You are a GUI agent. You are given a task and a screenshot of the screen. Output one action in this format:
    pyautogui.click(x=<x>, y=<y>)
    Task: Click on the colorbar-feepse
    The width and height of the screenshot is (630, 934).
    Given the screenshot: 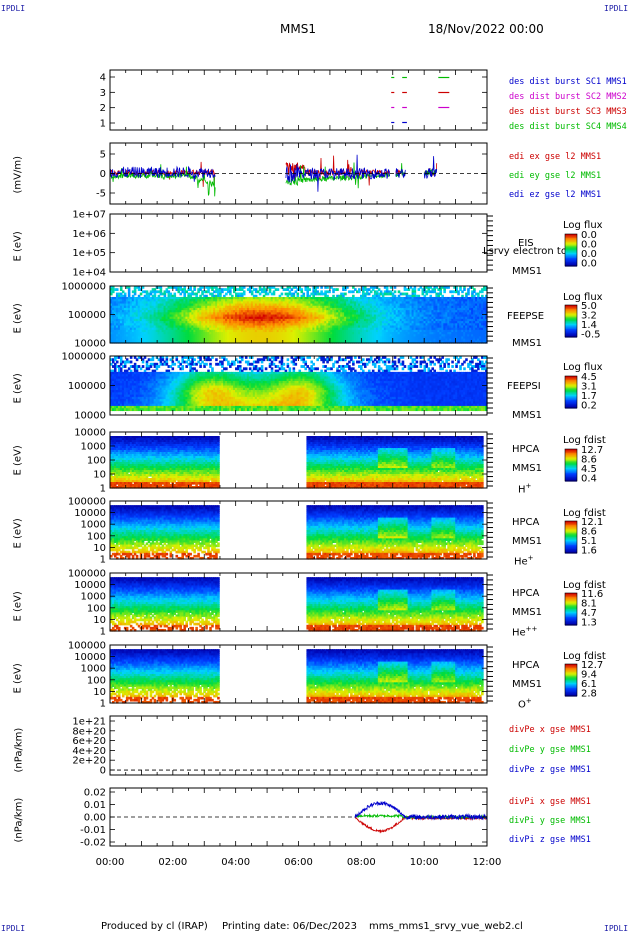 What is the action you would take?
    pyautogui.click(x=571, y=321)
    